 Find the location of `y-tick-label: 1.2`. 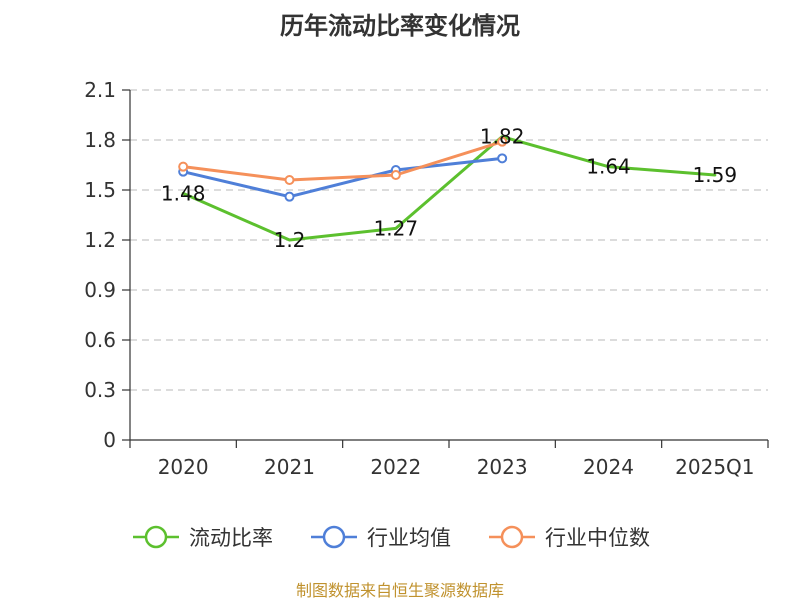

y-tick-label: 1.2 is located at coordinates (100, 240).